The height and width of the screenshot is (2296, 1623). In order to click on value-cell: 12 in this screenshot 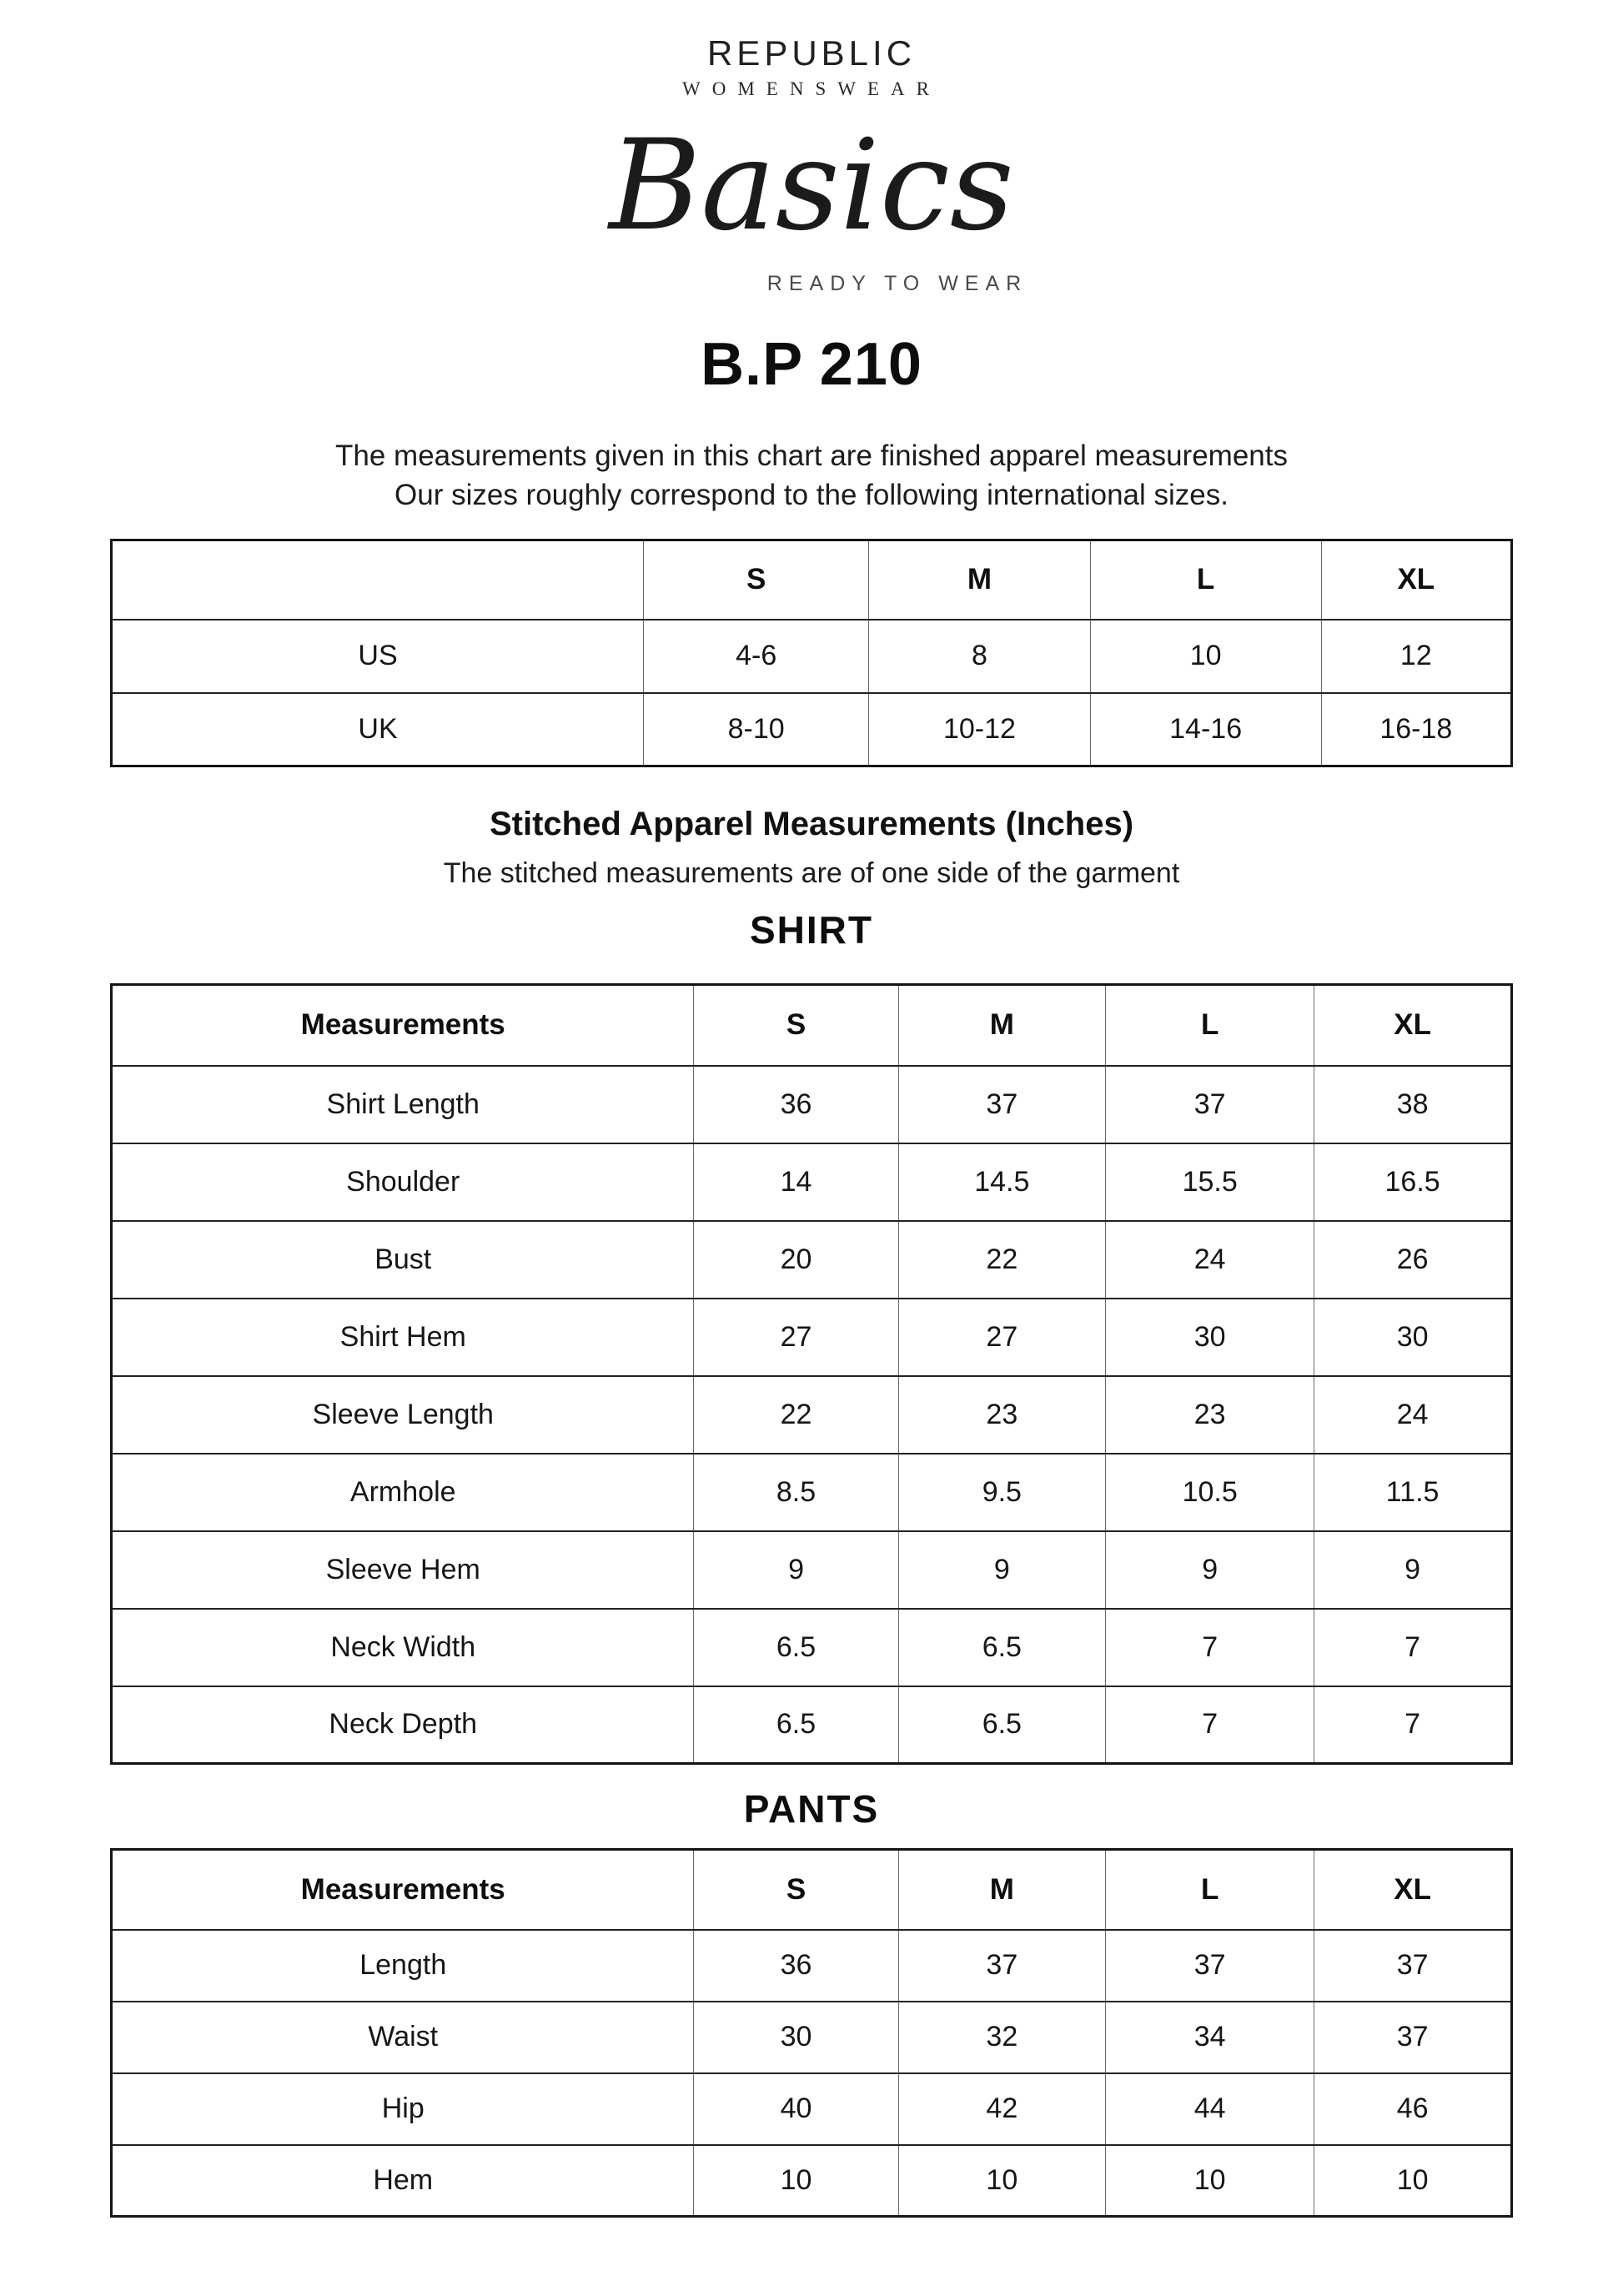, I will do `click(1416, 656)`.